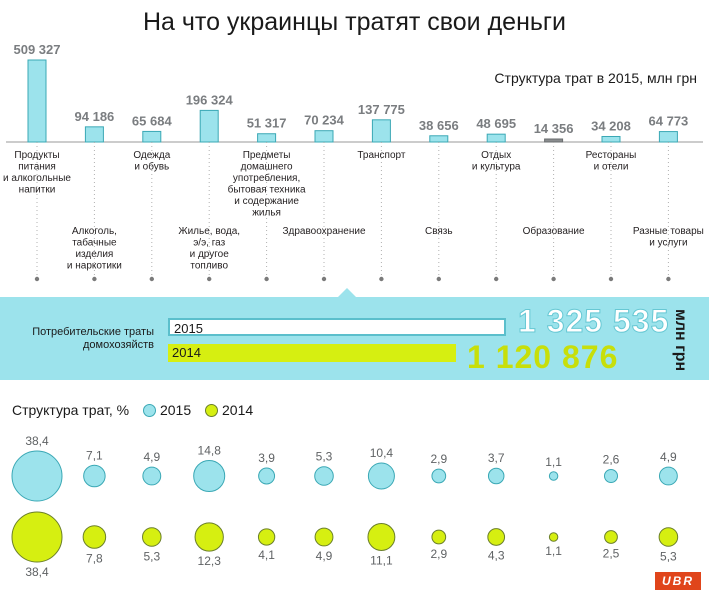 Image resolution: width=709 pixels, height=600 pixels. What do you see at coordinates (151, 161) in the screenshot?
I see `category-label-2: Одежда и обувь` at bounding box center [151, 161].